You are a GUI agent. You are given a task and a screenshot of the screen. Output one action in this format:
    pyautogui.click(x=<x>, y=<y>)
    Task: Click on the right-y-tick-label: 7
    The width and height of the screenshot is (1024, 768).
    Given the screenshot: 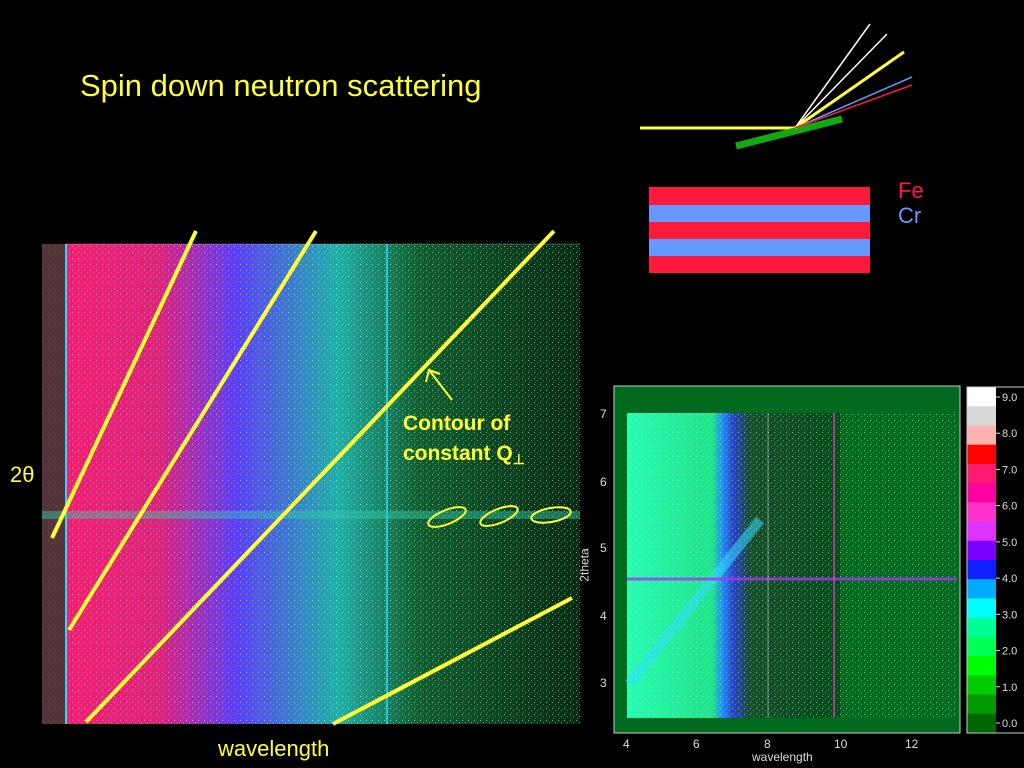 What is the action you would take?
    pyautogui.click(x=603, y=414)
    